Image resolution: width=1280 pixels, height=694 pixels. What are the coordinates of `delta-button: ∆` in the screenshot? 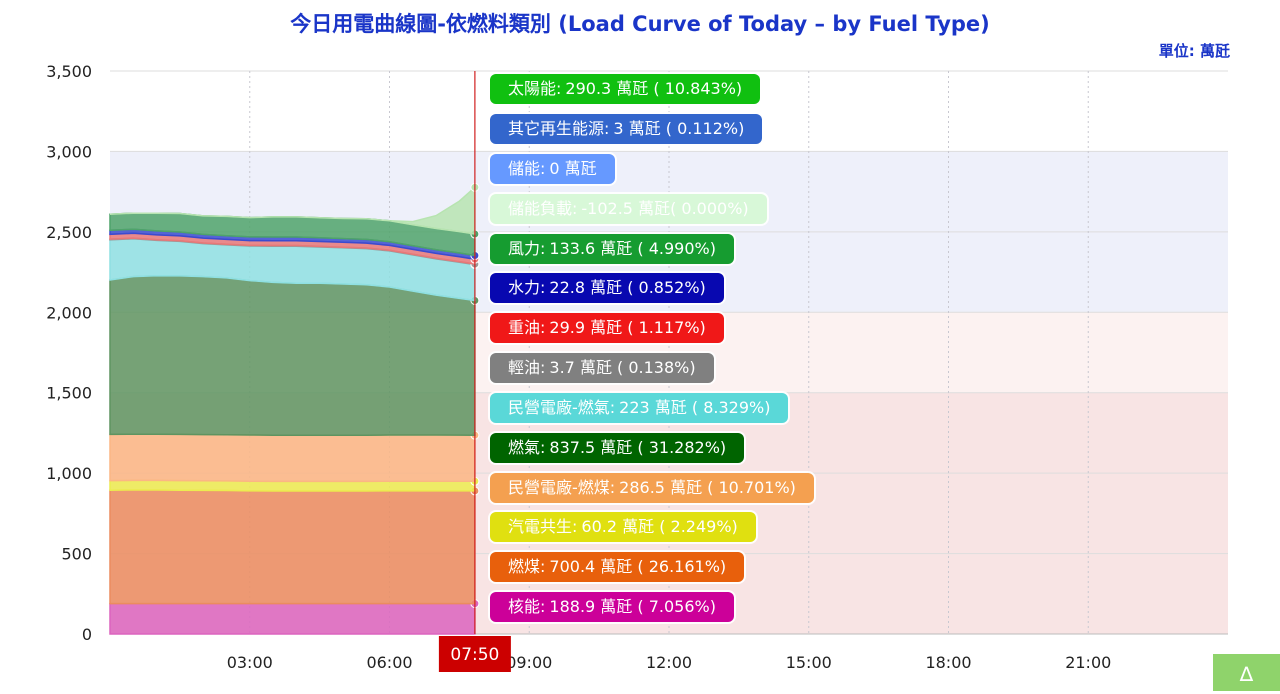 It's located at (1246, 672).